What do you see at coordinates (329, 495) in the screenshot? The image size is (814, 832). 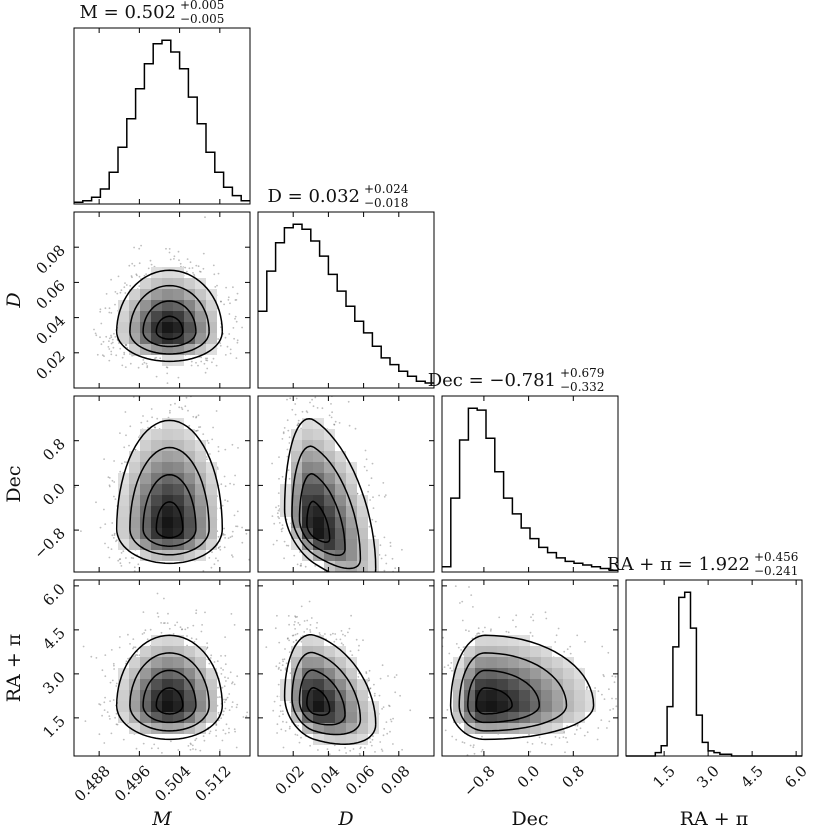 I see `density-Dec-D` at bounding box center [329, 495].